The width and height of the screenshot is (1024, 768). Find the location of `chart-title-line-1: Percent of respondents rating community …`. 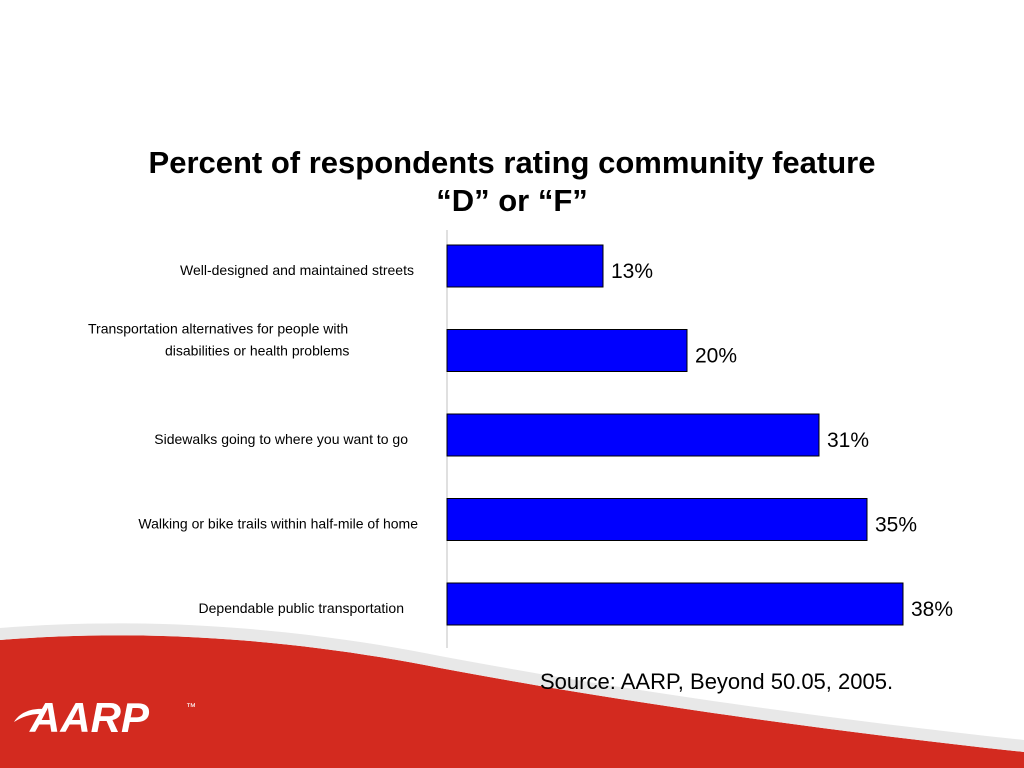

chart-title-line-1: Percent of respondents rating community … is located at coordinates (512, 162).